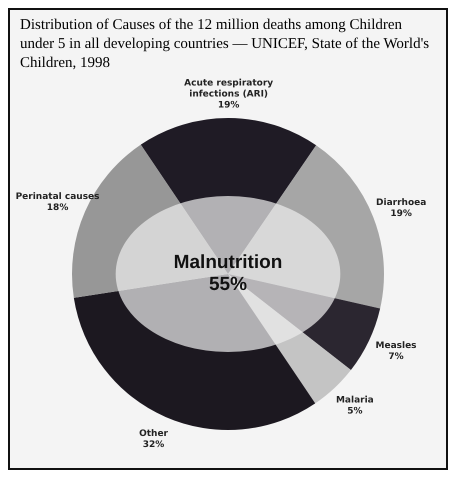 The width and height of the screenshot is (458, 483). What do you see at coordinates (229, 89) in the screenshot?
I see `slice-label: Acute respiratory infections (ARI)` at bounding box center [229, 89].